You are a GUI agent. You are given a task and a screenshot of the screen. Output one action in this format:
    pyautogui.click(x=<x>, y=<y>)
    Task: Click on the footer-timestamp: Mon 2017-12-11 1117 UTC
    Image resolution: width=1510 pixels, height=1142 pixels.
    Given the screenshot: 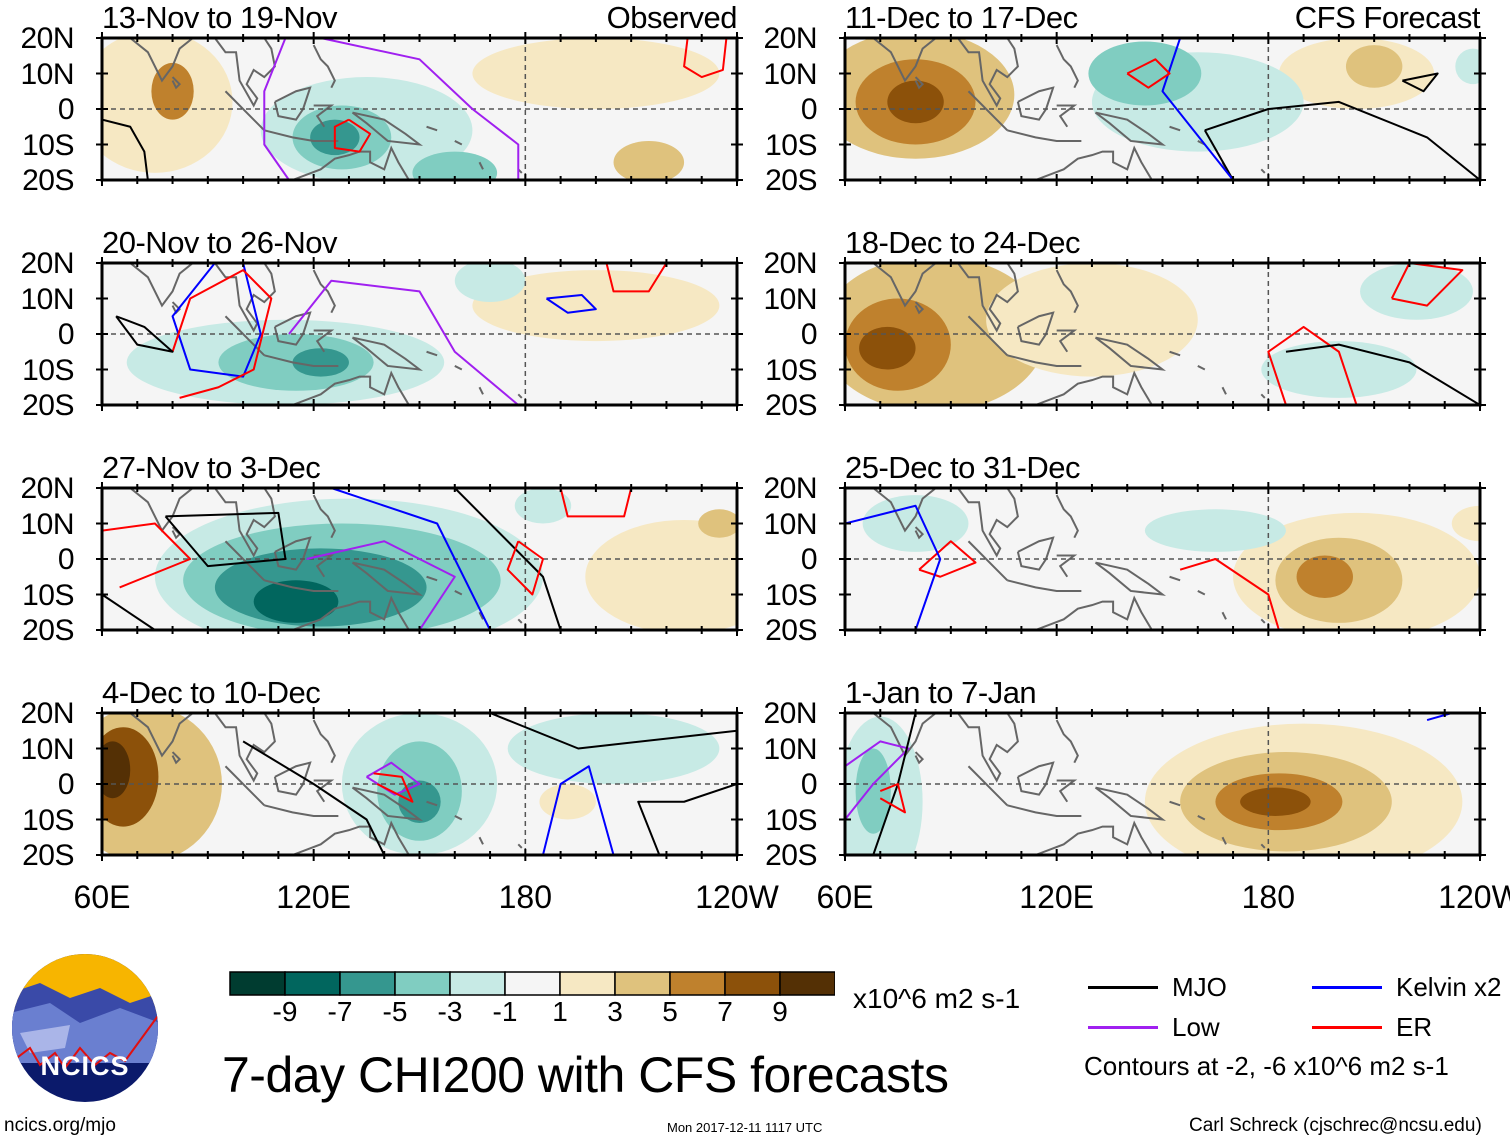 What is the action you would take?
    pyautogui.click(x=745, y=1127)
    